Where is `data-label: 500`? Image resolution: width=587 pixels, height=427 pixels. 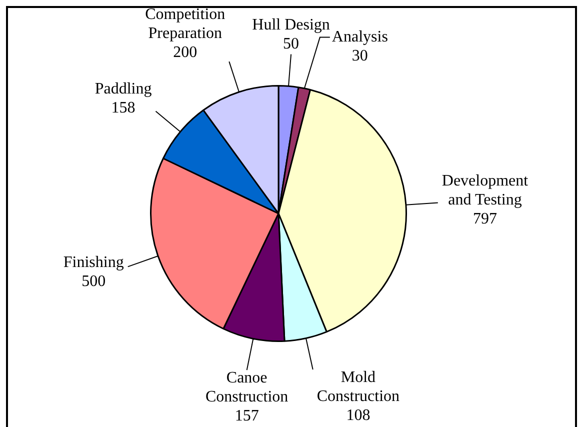
data-label: 500 is located at coordinates (94, 281).